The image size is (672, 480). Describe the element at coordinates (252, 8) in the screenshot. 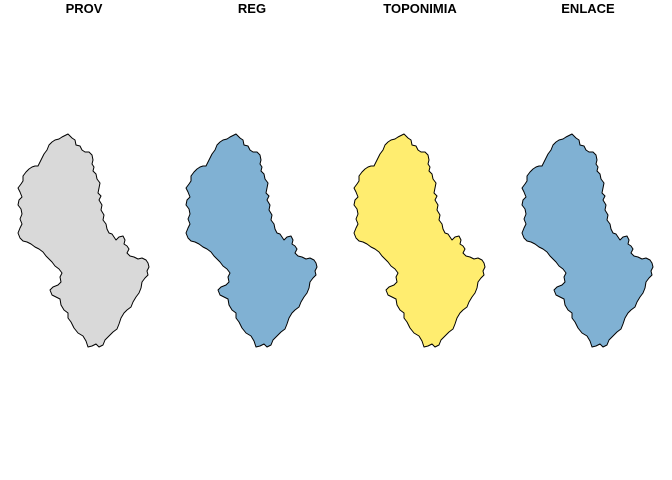

I see `panel-title: REG` at that location.